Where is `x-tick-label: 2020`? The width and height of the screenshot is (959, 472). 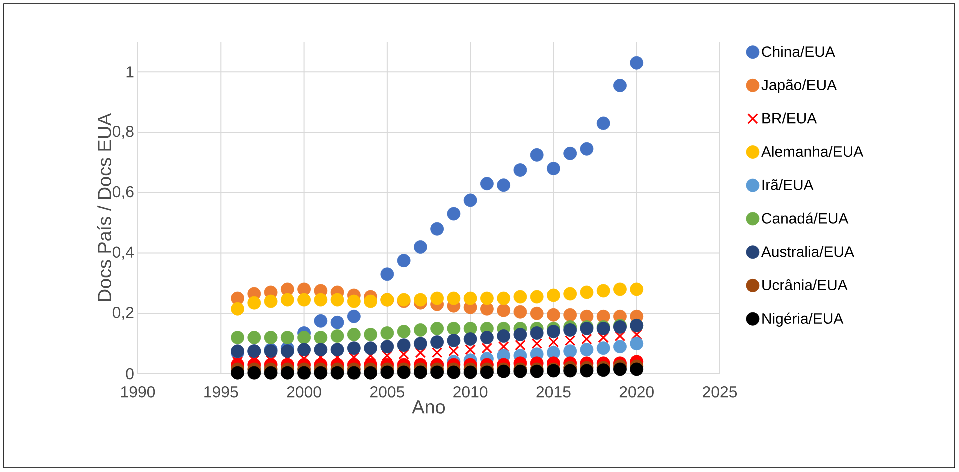 x-tick-label: 2020 is located at coordinates (637, 392).